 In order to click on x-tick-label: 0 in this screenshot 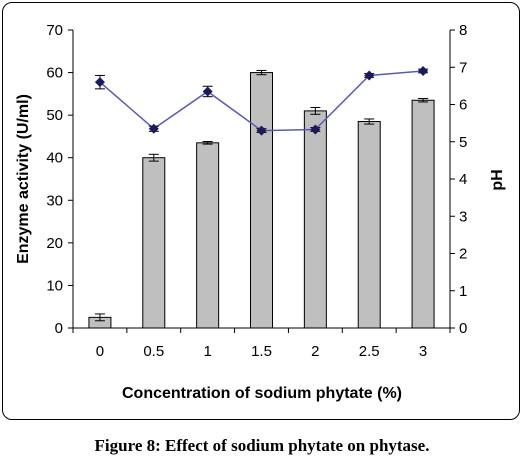, I will do `click(100, 351)`.